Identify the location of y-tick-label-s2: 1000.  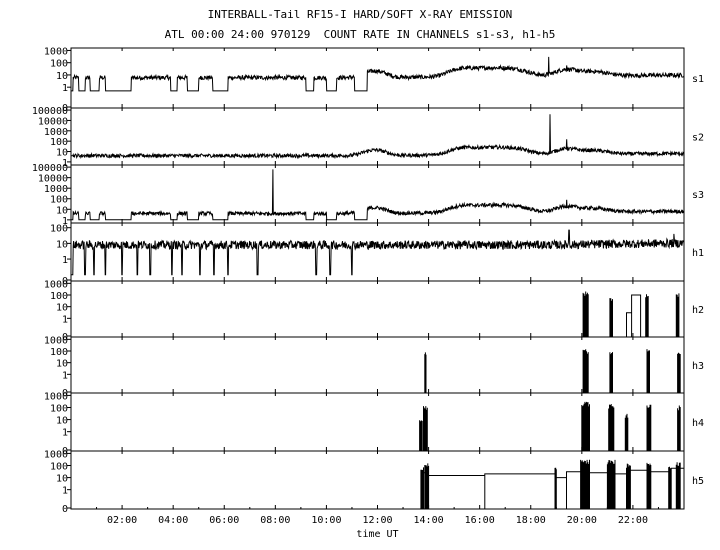
(56, 132).